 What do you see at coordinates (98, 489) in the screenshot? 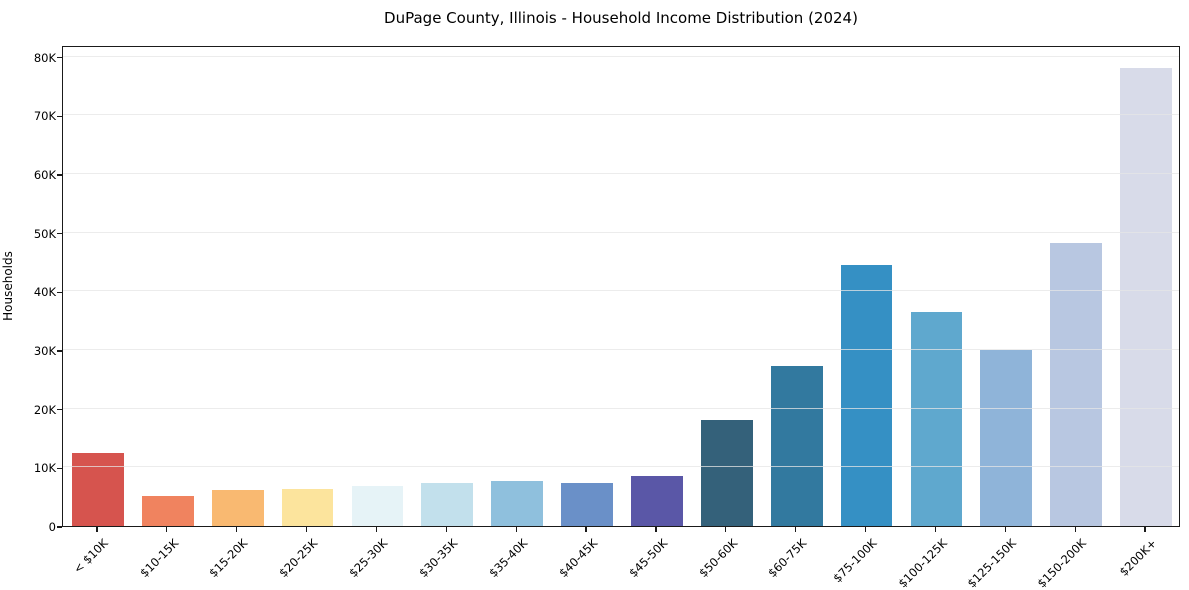
I see `bar-< $10K` at bounding box center [98, 489].